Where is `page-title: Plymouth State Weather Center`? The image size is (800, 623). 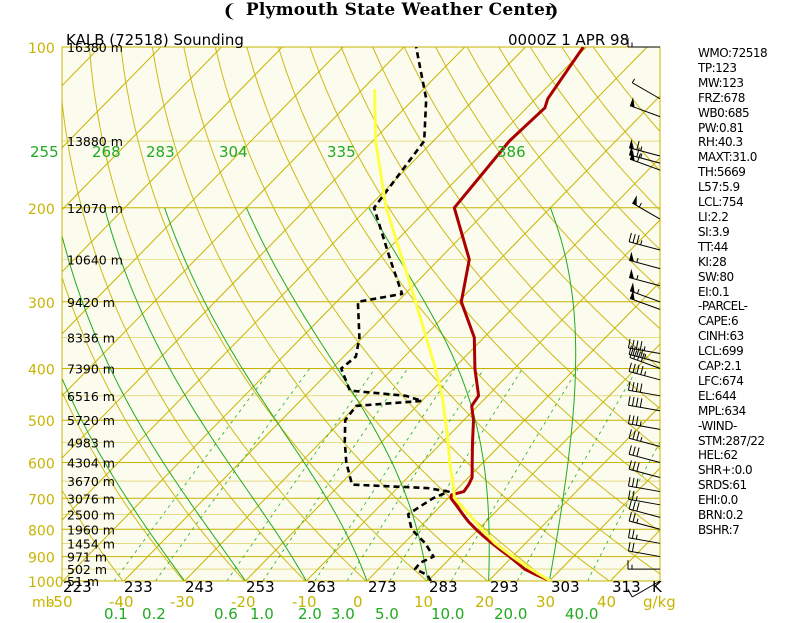 page-title: Plymouth State Weather Center is located at coordinates (400, 10).